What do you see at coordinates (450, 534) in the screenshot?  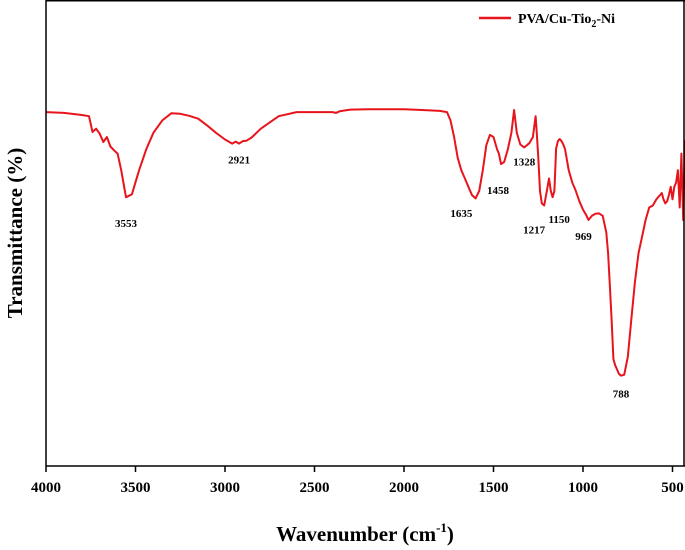 I see `x-axis-title-end: )` at bounding box center [450, 534].